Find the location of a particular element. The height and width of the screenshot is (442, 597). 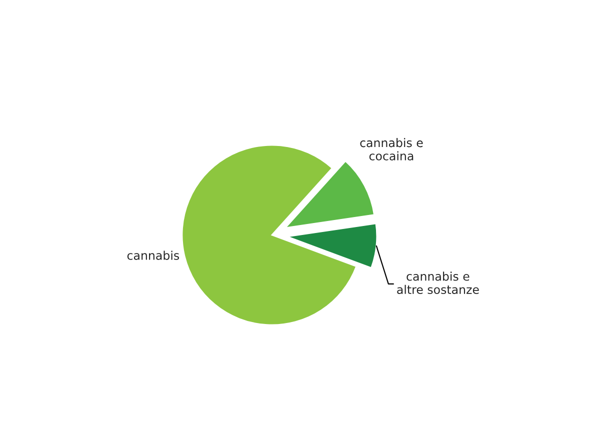

slice-label: cannabis is located at coordinates (153, 255).